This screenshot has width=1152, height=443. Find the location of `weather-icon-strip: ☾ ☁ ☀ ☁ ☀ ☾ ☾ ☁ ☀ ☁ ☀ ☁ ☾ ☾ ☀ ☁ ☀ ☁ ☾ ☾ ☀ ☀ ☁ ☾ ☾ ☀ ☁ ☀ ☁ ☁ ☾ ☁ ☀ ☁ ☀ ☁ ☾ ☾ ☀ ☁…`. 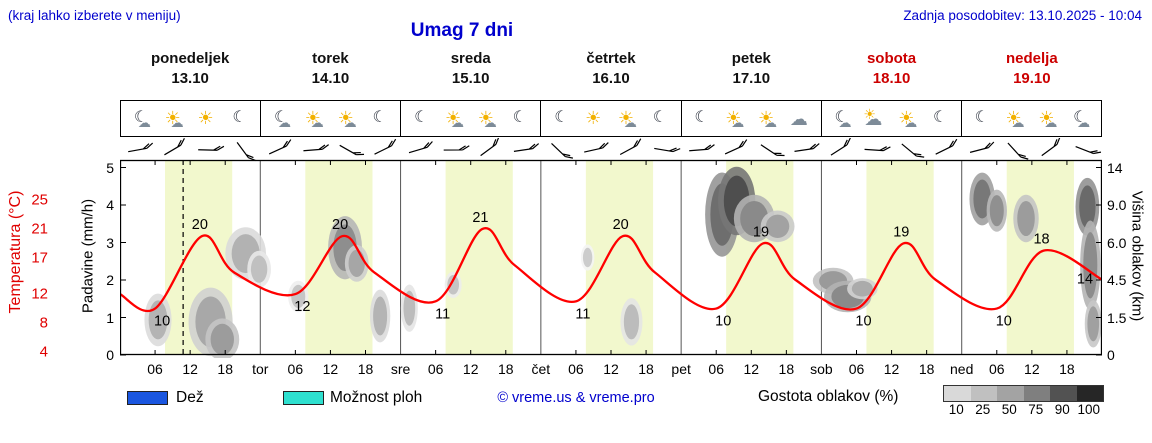

weather-icon-strip: ☾ ☁ ☀ ☁ ☀ ☾ ☾ ☁ ☀ ☁ ☀ ☁ ☾ ☾ ☀ ☁ ☀ ☁ ☾ ☾ ☀ ☀ ☁ ☾ ☾ ☀ ☁ ☀ ☁ ☁ ☾ ☁ ☀ ☁ ☀ ☁ ☾ ☾ ☀ ☁… is located at coordinates (611, 118).